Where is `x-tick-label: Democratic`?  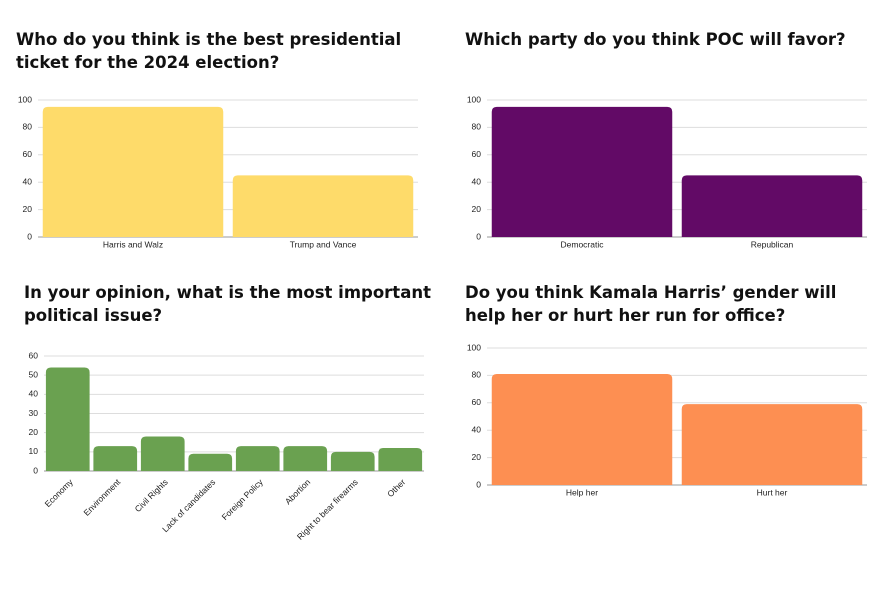 x-tick-label: Democratic is located at coordinates (583, 244).